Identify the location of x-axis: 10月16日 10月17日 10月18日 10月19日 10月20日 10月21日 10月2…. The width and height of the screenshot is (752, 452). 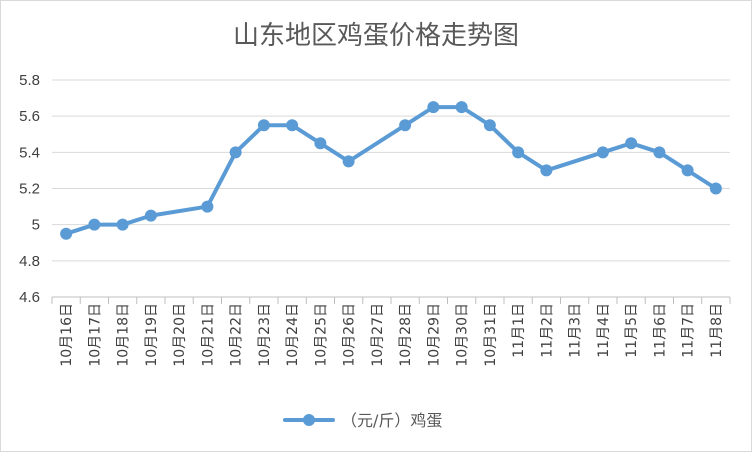
(391, 331).